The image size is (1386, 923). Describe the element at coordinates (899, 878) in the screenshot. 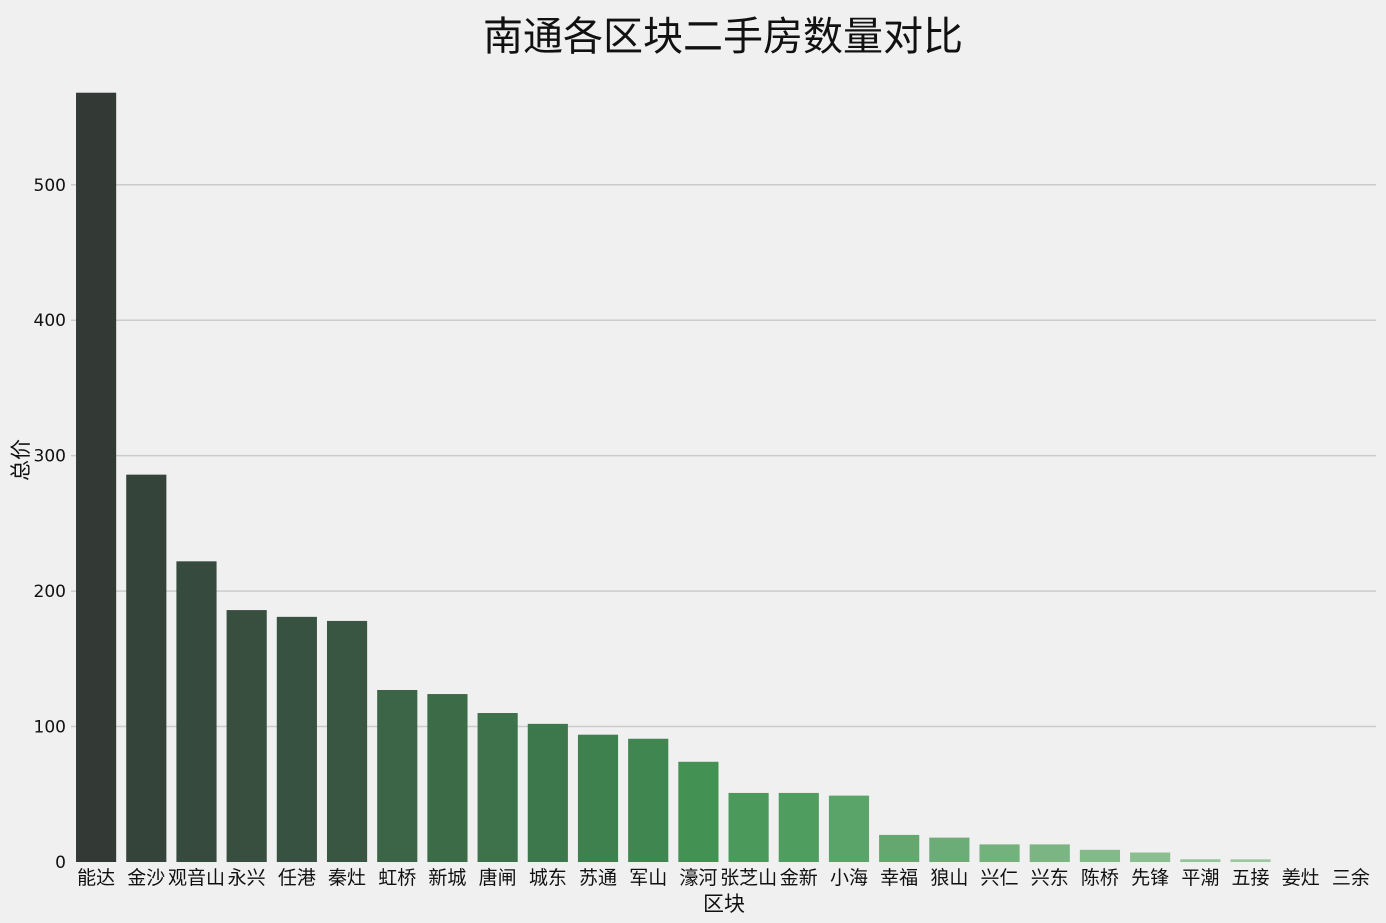

I see `x-tick-label: 幸福` at that location.